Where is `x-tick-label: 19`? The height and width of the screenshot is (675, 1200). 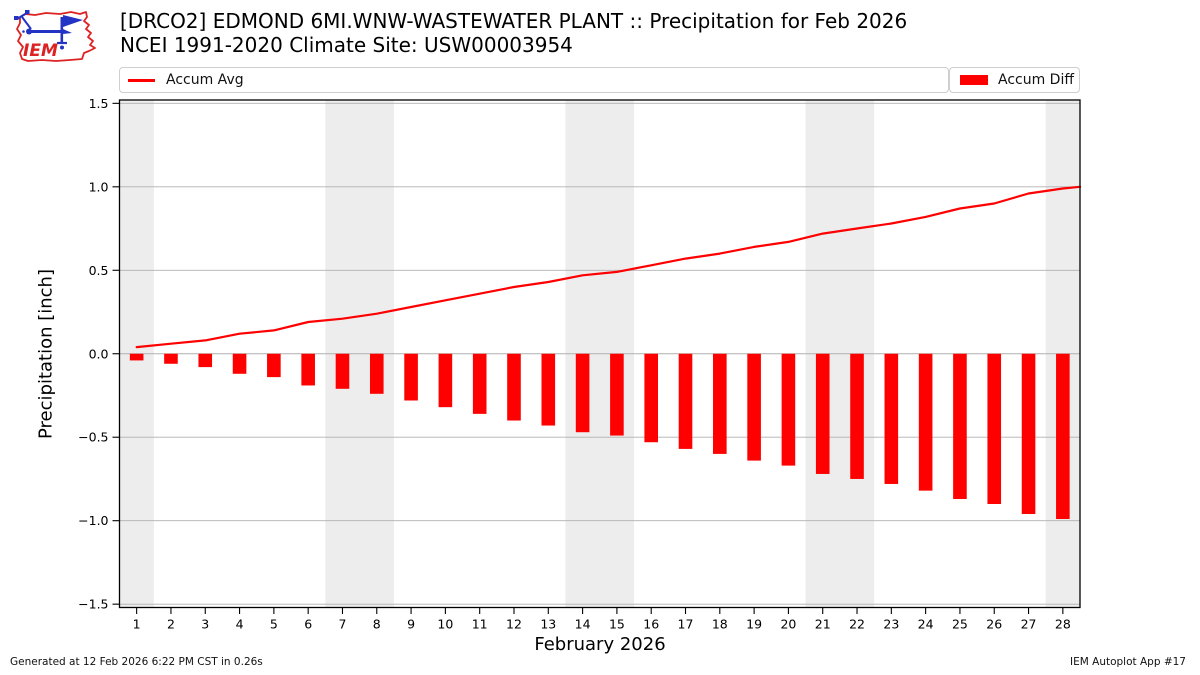
x-tick-label: 19 is located at coordinates (754, 624).